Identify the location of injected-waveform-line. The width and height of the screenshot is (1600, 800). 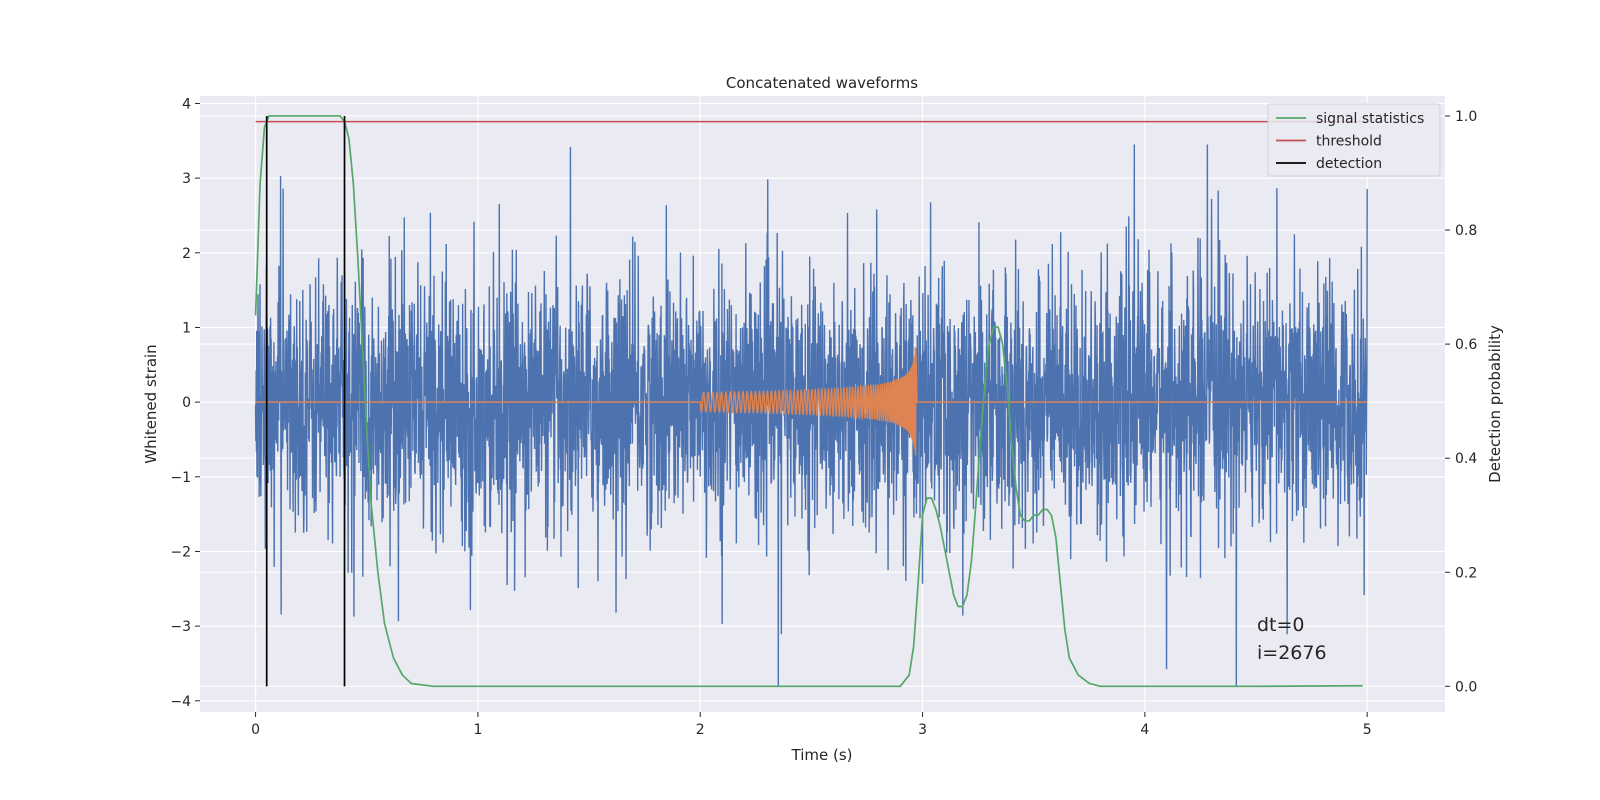
(811, 401).